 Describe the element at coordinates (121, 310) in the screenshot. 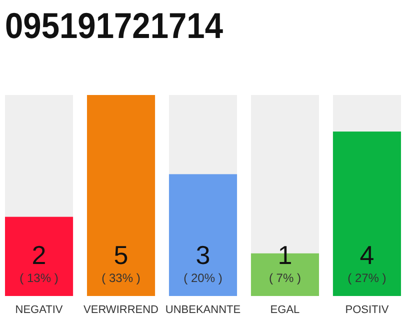

I see `x-tick-label: VERWIRREND` at that location.